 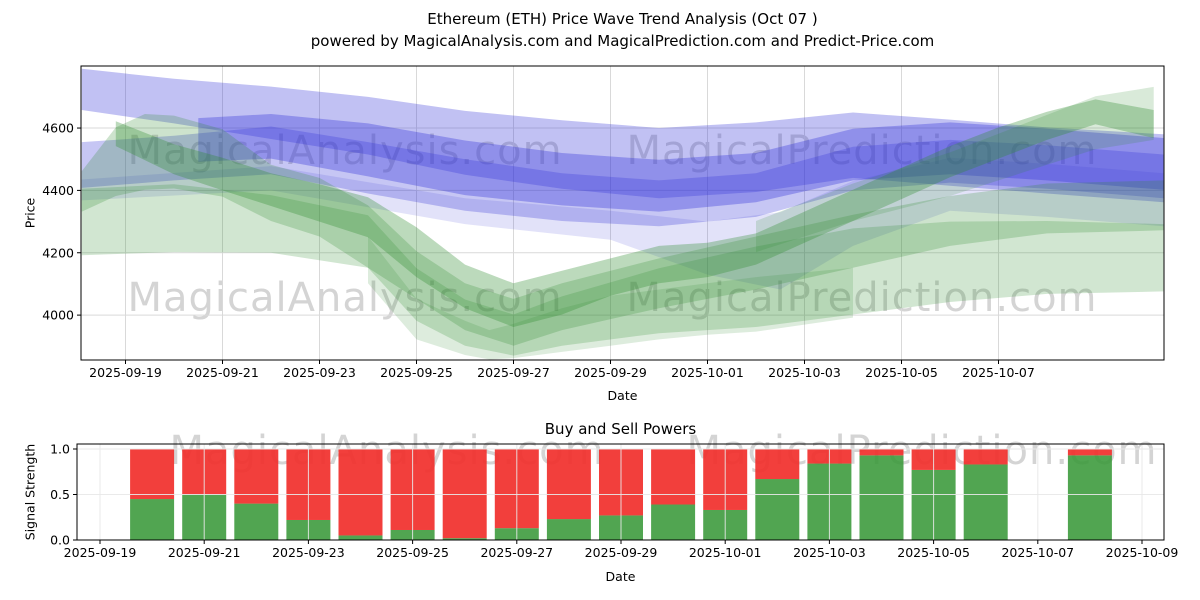 What do you see at coordinates (862, 298) in the screenshot?
I see `watermark-prediction-top-row2: MagicalPrediction.com` at bounding box center [862, 298].